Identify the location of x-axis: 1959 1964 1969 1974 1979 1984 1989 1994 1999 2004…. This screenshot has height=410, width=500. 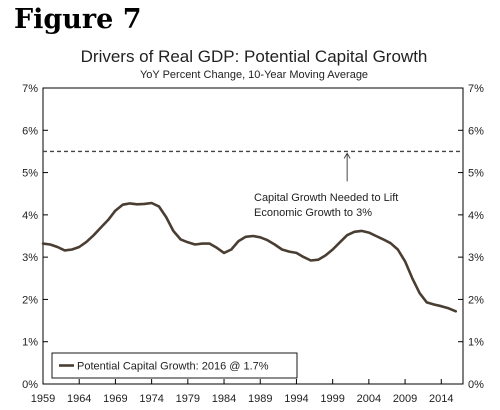
(242, 392).